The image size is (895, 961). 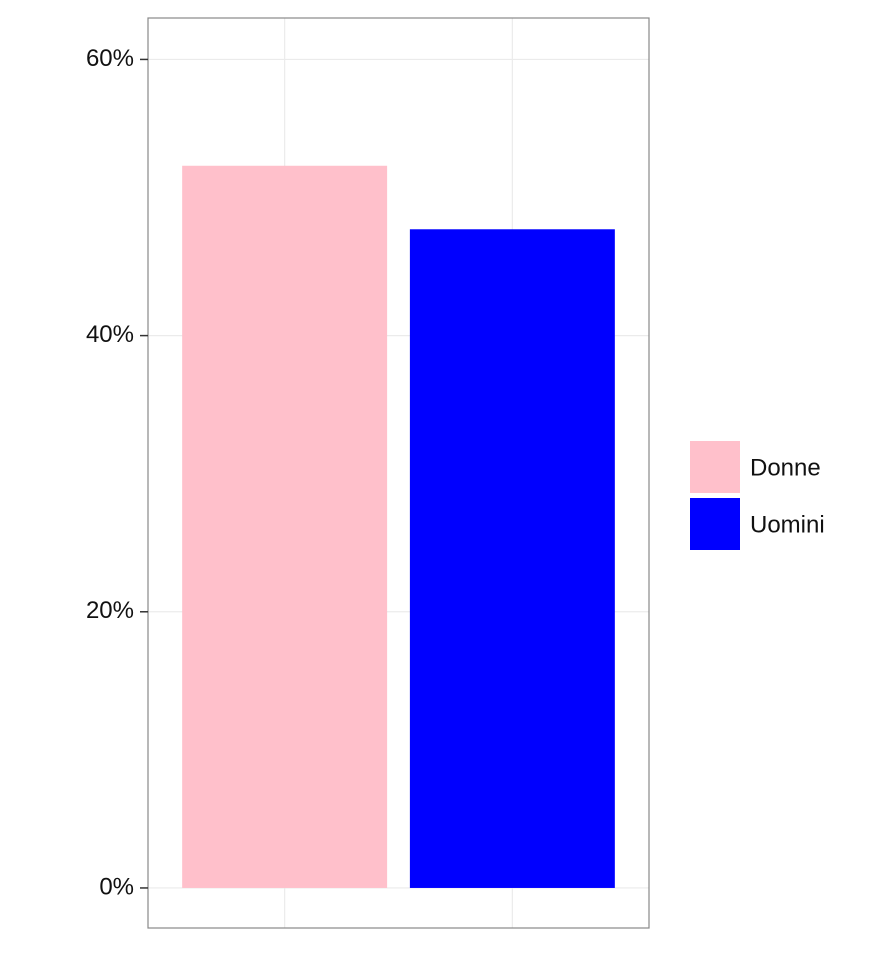 I want to click on y-axis: 0% 20% 40% 60%, so click(x=117, y=472).